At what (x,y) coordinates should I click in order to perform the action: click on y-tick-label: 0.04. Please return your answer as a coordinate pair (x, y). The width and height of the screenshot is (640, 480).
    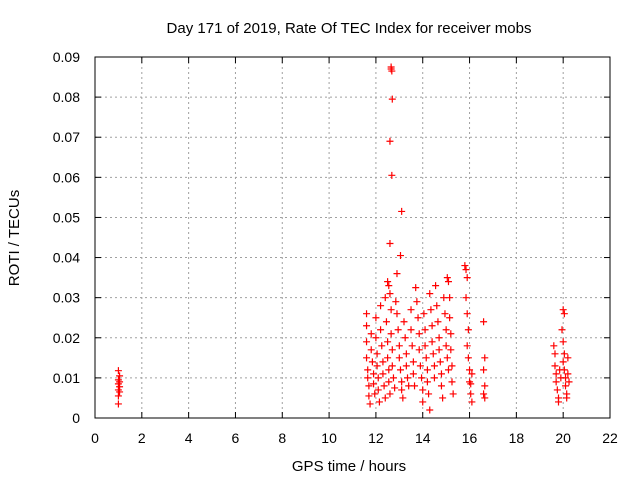
    Looking at the image, I should click on (66, 258).